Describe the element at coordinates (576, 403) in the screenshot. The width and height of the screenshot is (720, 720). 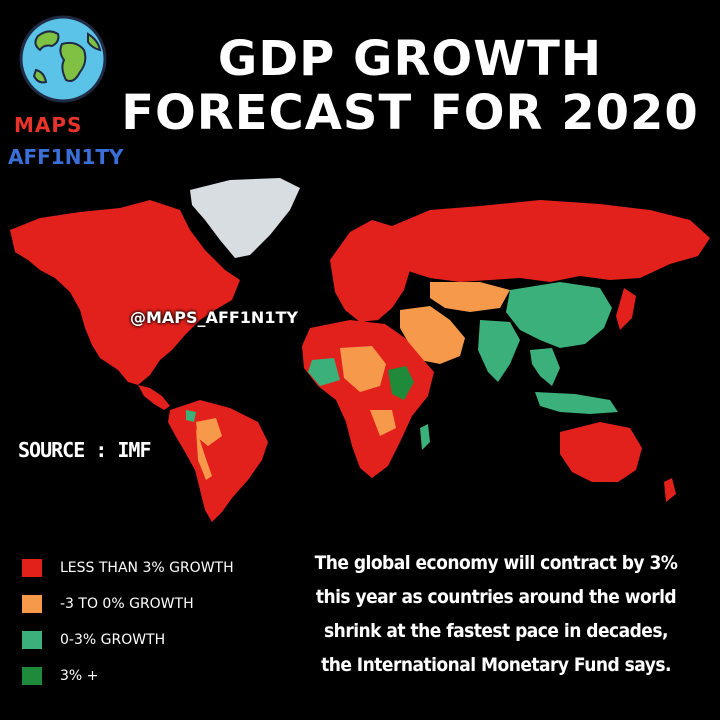
I see `region-indonesia` at that location.